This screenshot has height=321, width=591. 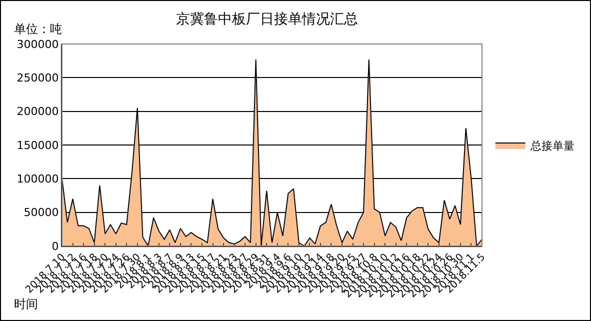 I want to click on y-tick-label: 250000, so click(x=37, y=78).